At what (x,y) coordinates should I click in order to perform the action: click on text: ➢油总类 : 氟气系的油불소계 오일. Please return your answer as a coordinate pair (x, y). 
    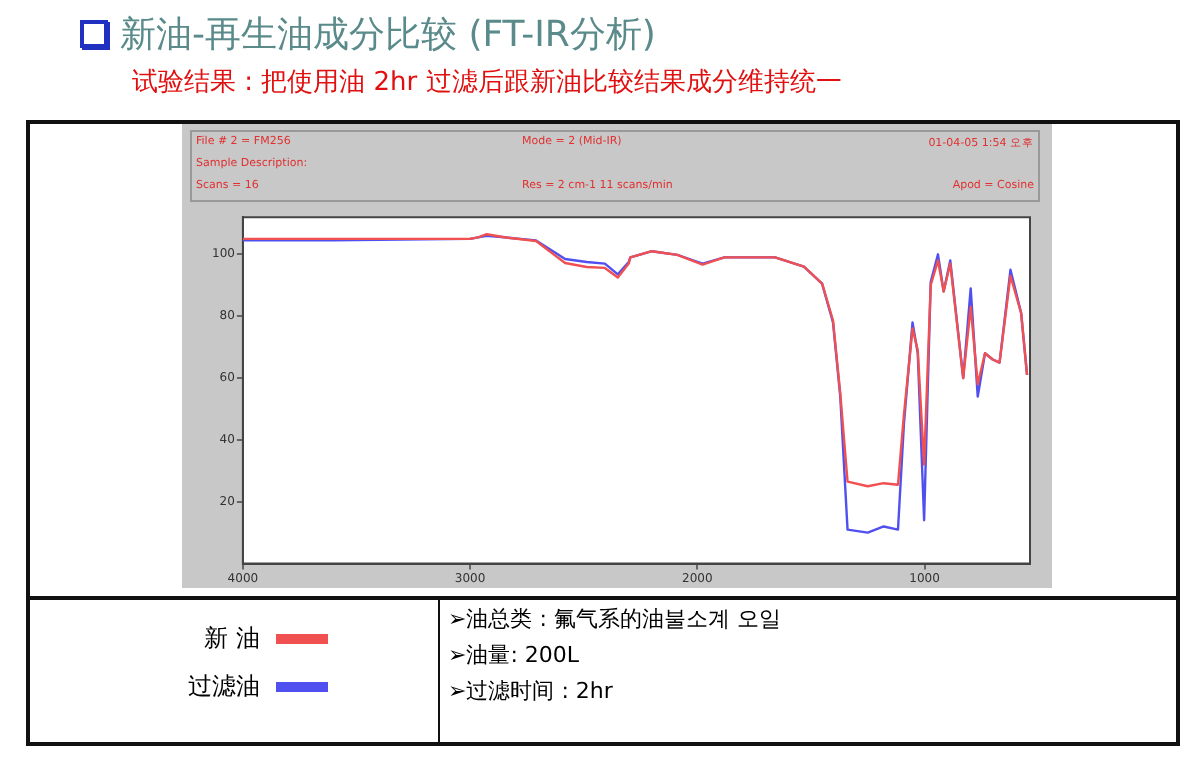
    Looking at the image, I should click on (614, 620).